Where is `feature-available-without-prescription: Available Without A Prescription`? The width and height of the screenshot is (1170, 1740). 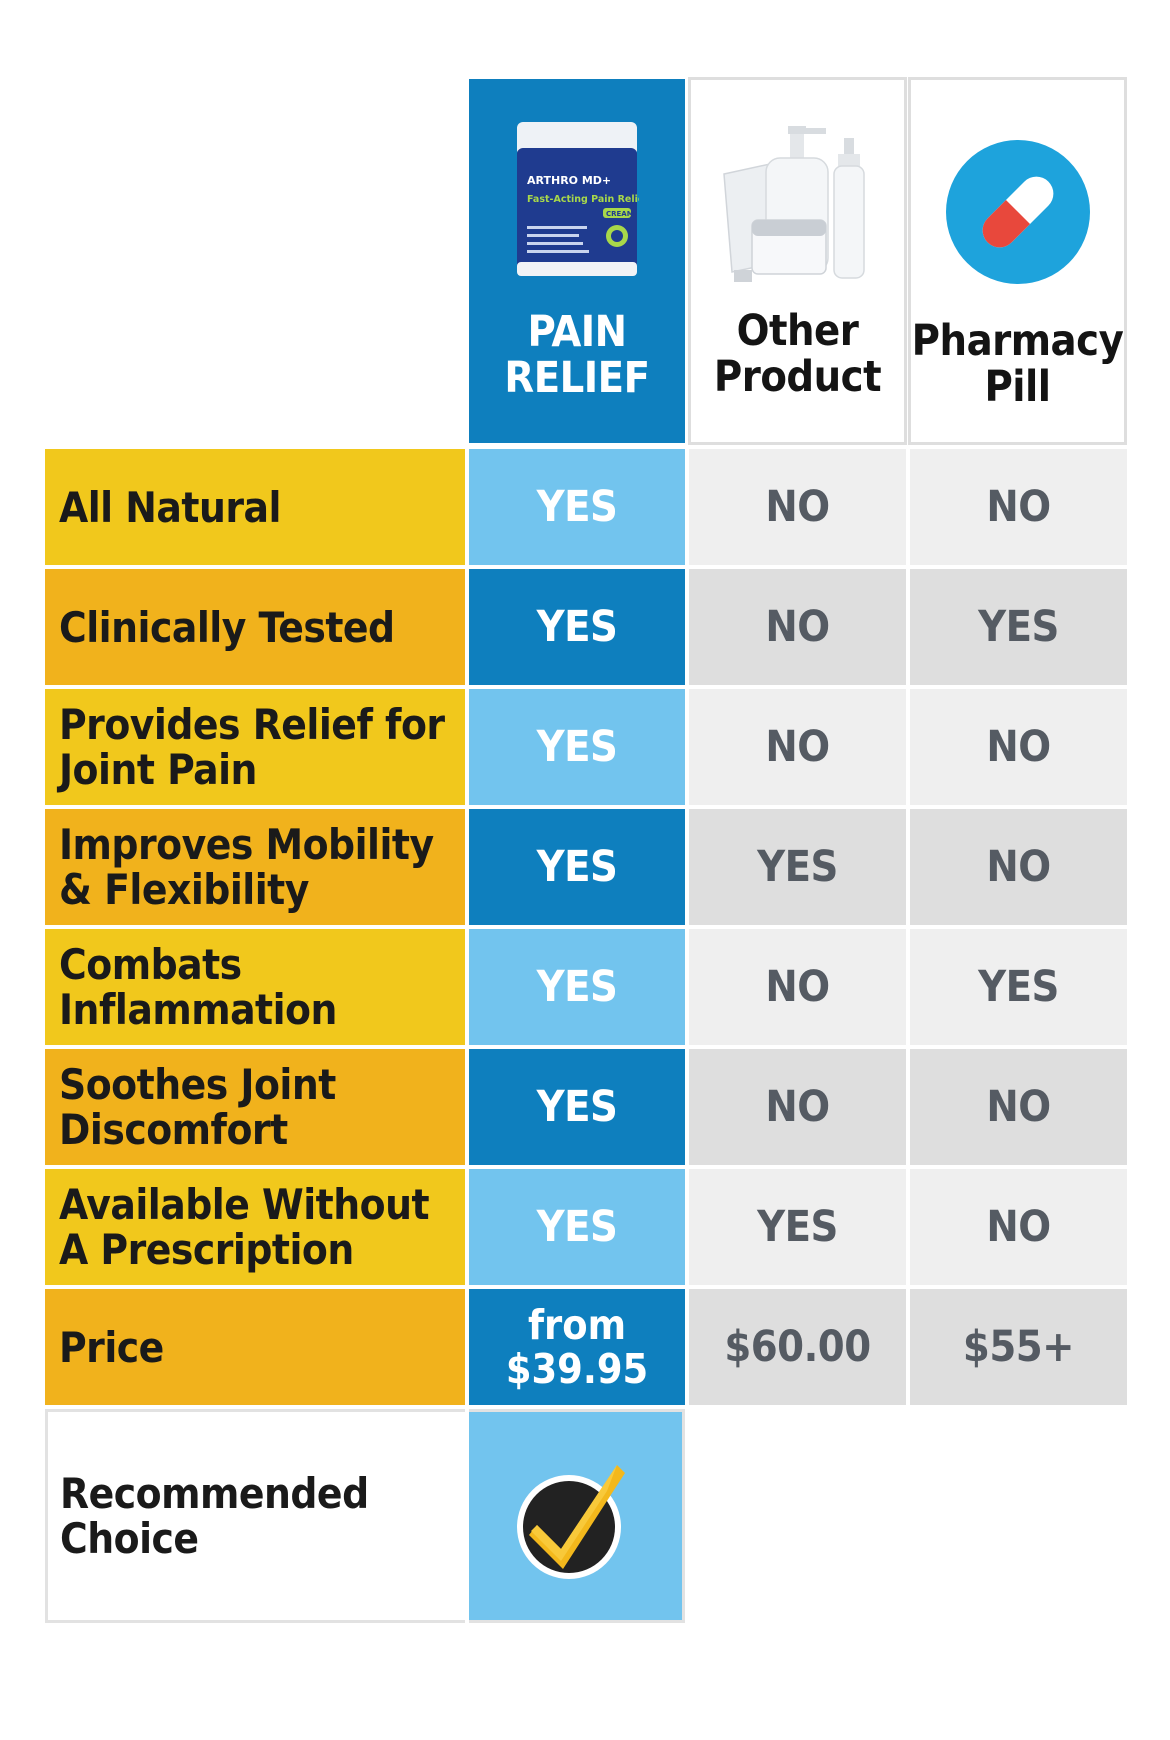 feature-available-without-prescription: Available Without A Prescription is located at coordinates (255, 1227).